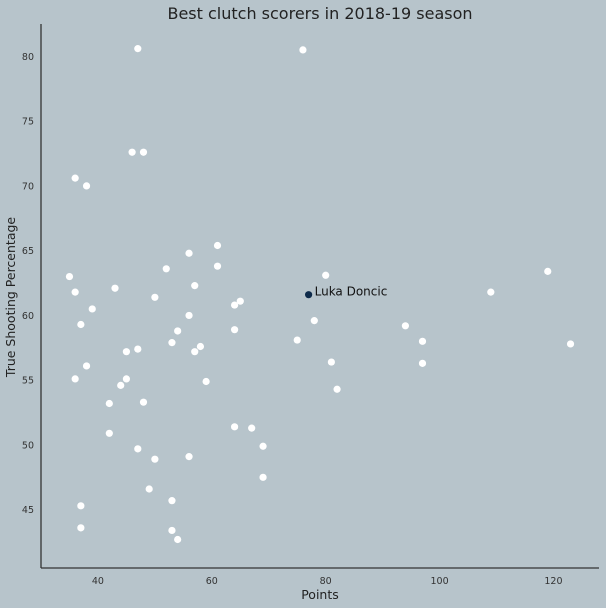 Image resolution: width=606 pixels, height=608 pixels. I want to click on y-axis-title: True Shooting Percentage, so click(10, 298).